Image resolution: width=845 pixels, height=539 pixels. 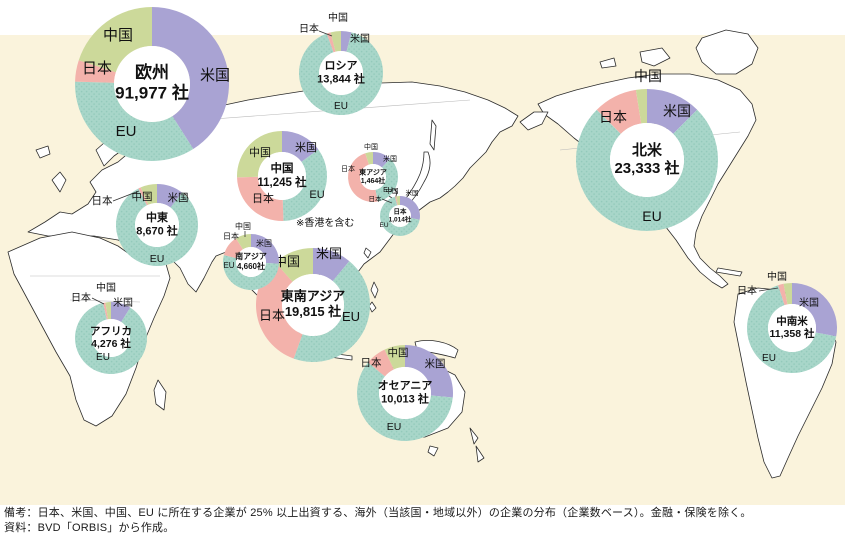 What do you see at coordinates (373, 180) in the screenshot?
I see `company-count: 1,464社` at bounding box center [373, 180].